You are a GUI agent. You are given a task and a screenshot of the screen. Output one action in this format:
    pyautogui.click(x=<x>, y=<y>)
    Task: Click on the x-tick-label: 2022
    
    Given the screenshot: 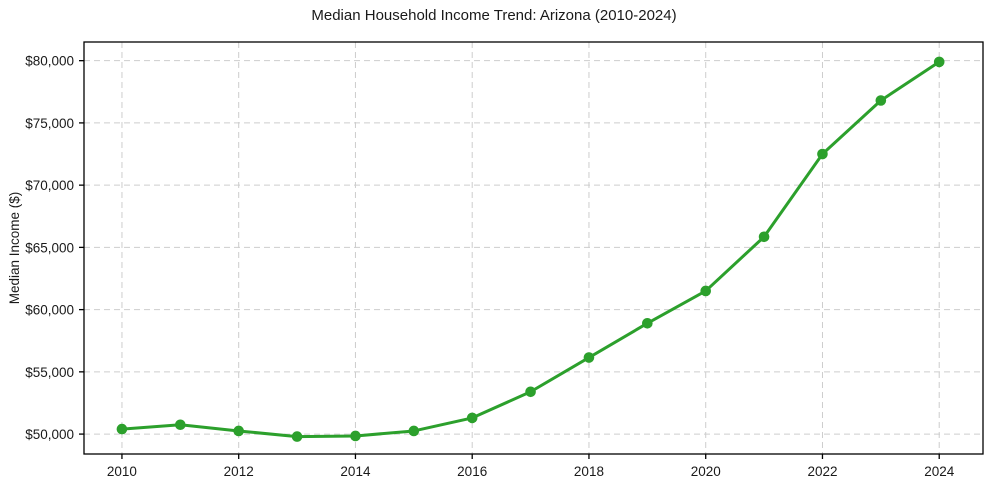 What is the action you would take?
    pyautogui.click(x=822, y=471)
    